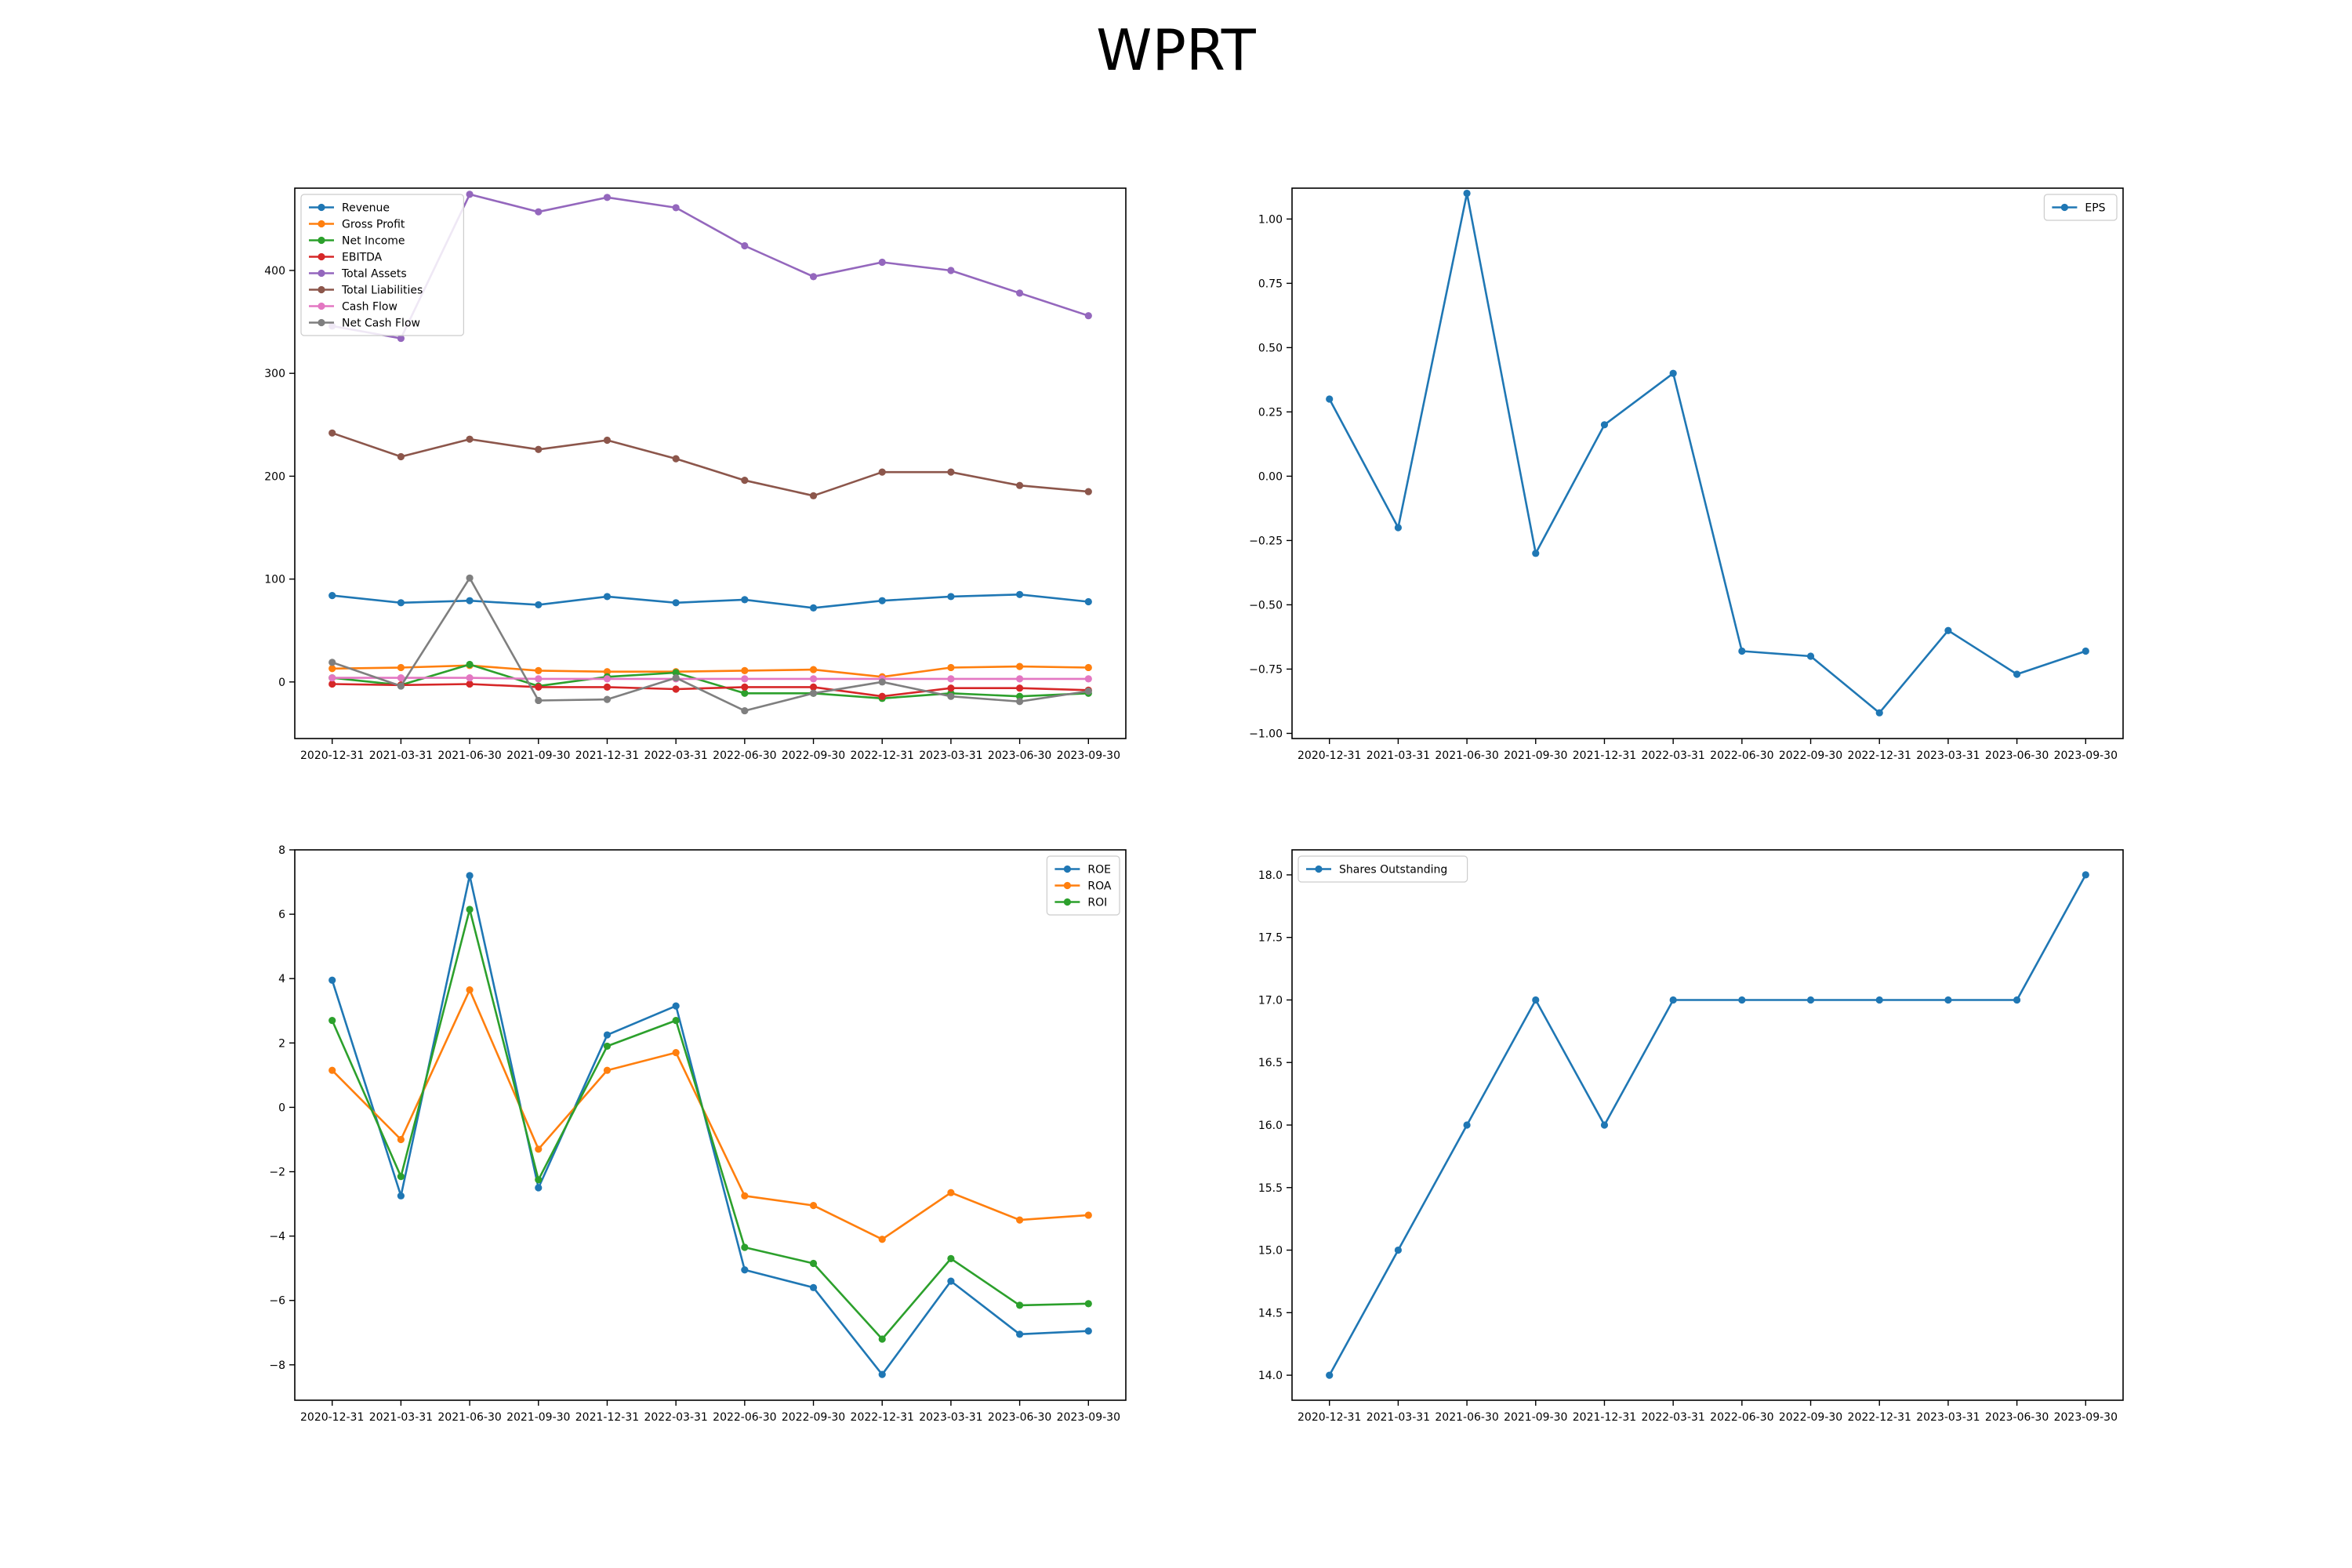 This screenshot has height=1568, width=2352. I want to click on y-tick-label: 15.0, so click(1270, 1251).